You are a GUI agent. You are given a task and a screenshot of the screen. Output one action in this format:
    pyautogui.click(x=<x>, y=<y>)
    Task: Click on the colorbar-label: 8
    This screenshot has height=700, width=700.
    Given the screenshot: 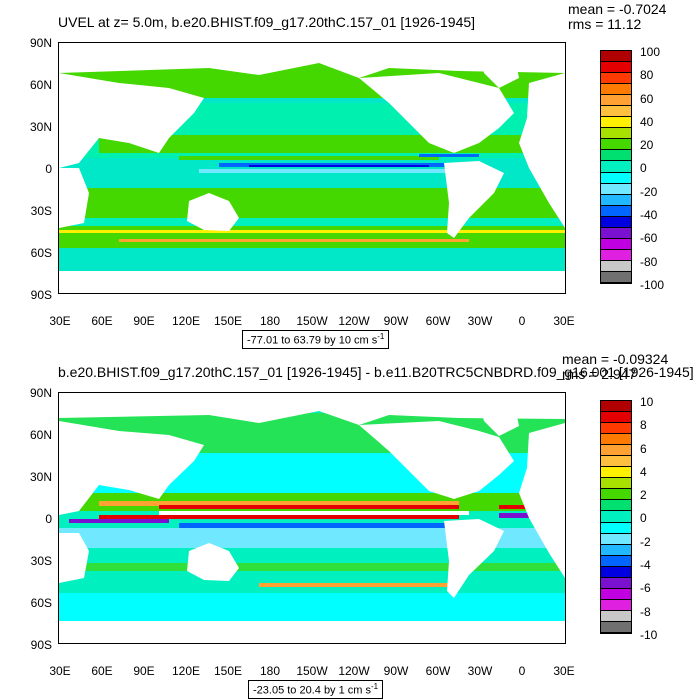 What is the action you would take?
    pyautogui.click(x=643, y=425)
    